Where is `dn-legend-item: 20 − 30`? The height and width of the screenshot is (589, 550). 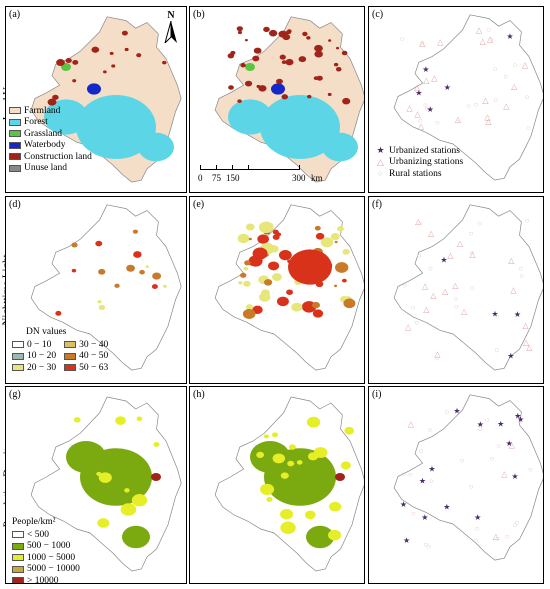 dn-legend-item: 20 − 30 is located at coordinates (34, 368).